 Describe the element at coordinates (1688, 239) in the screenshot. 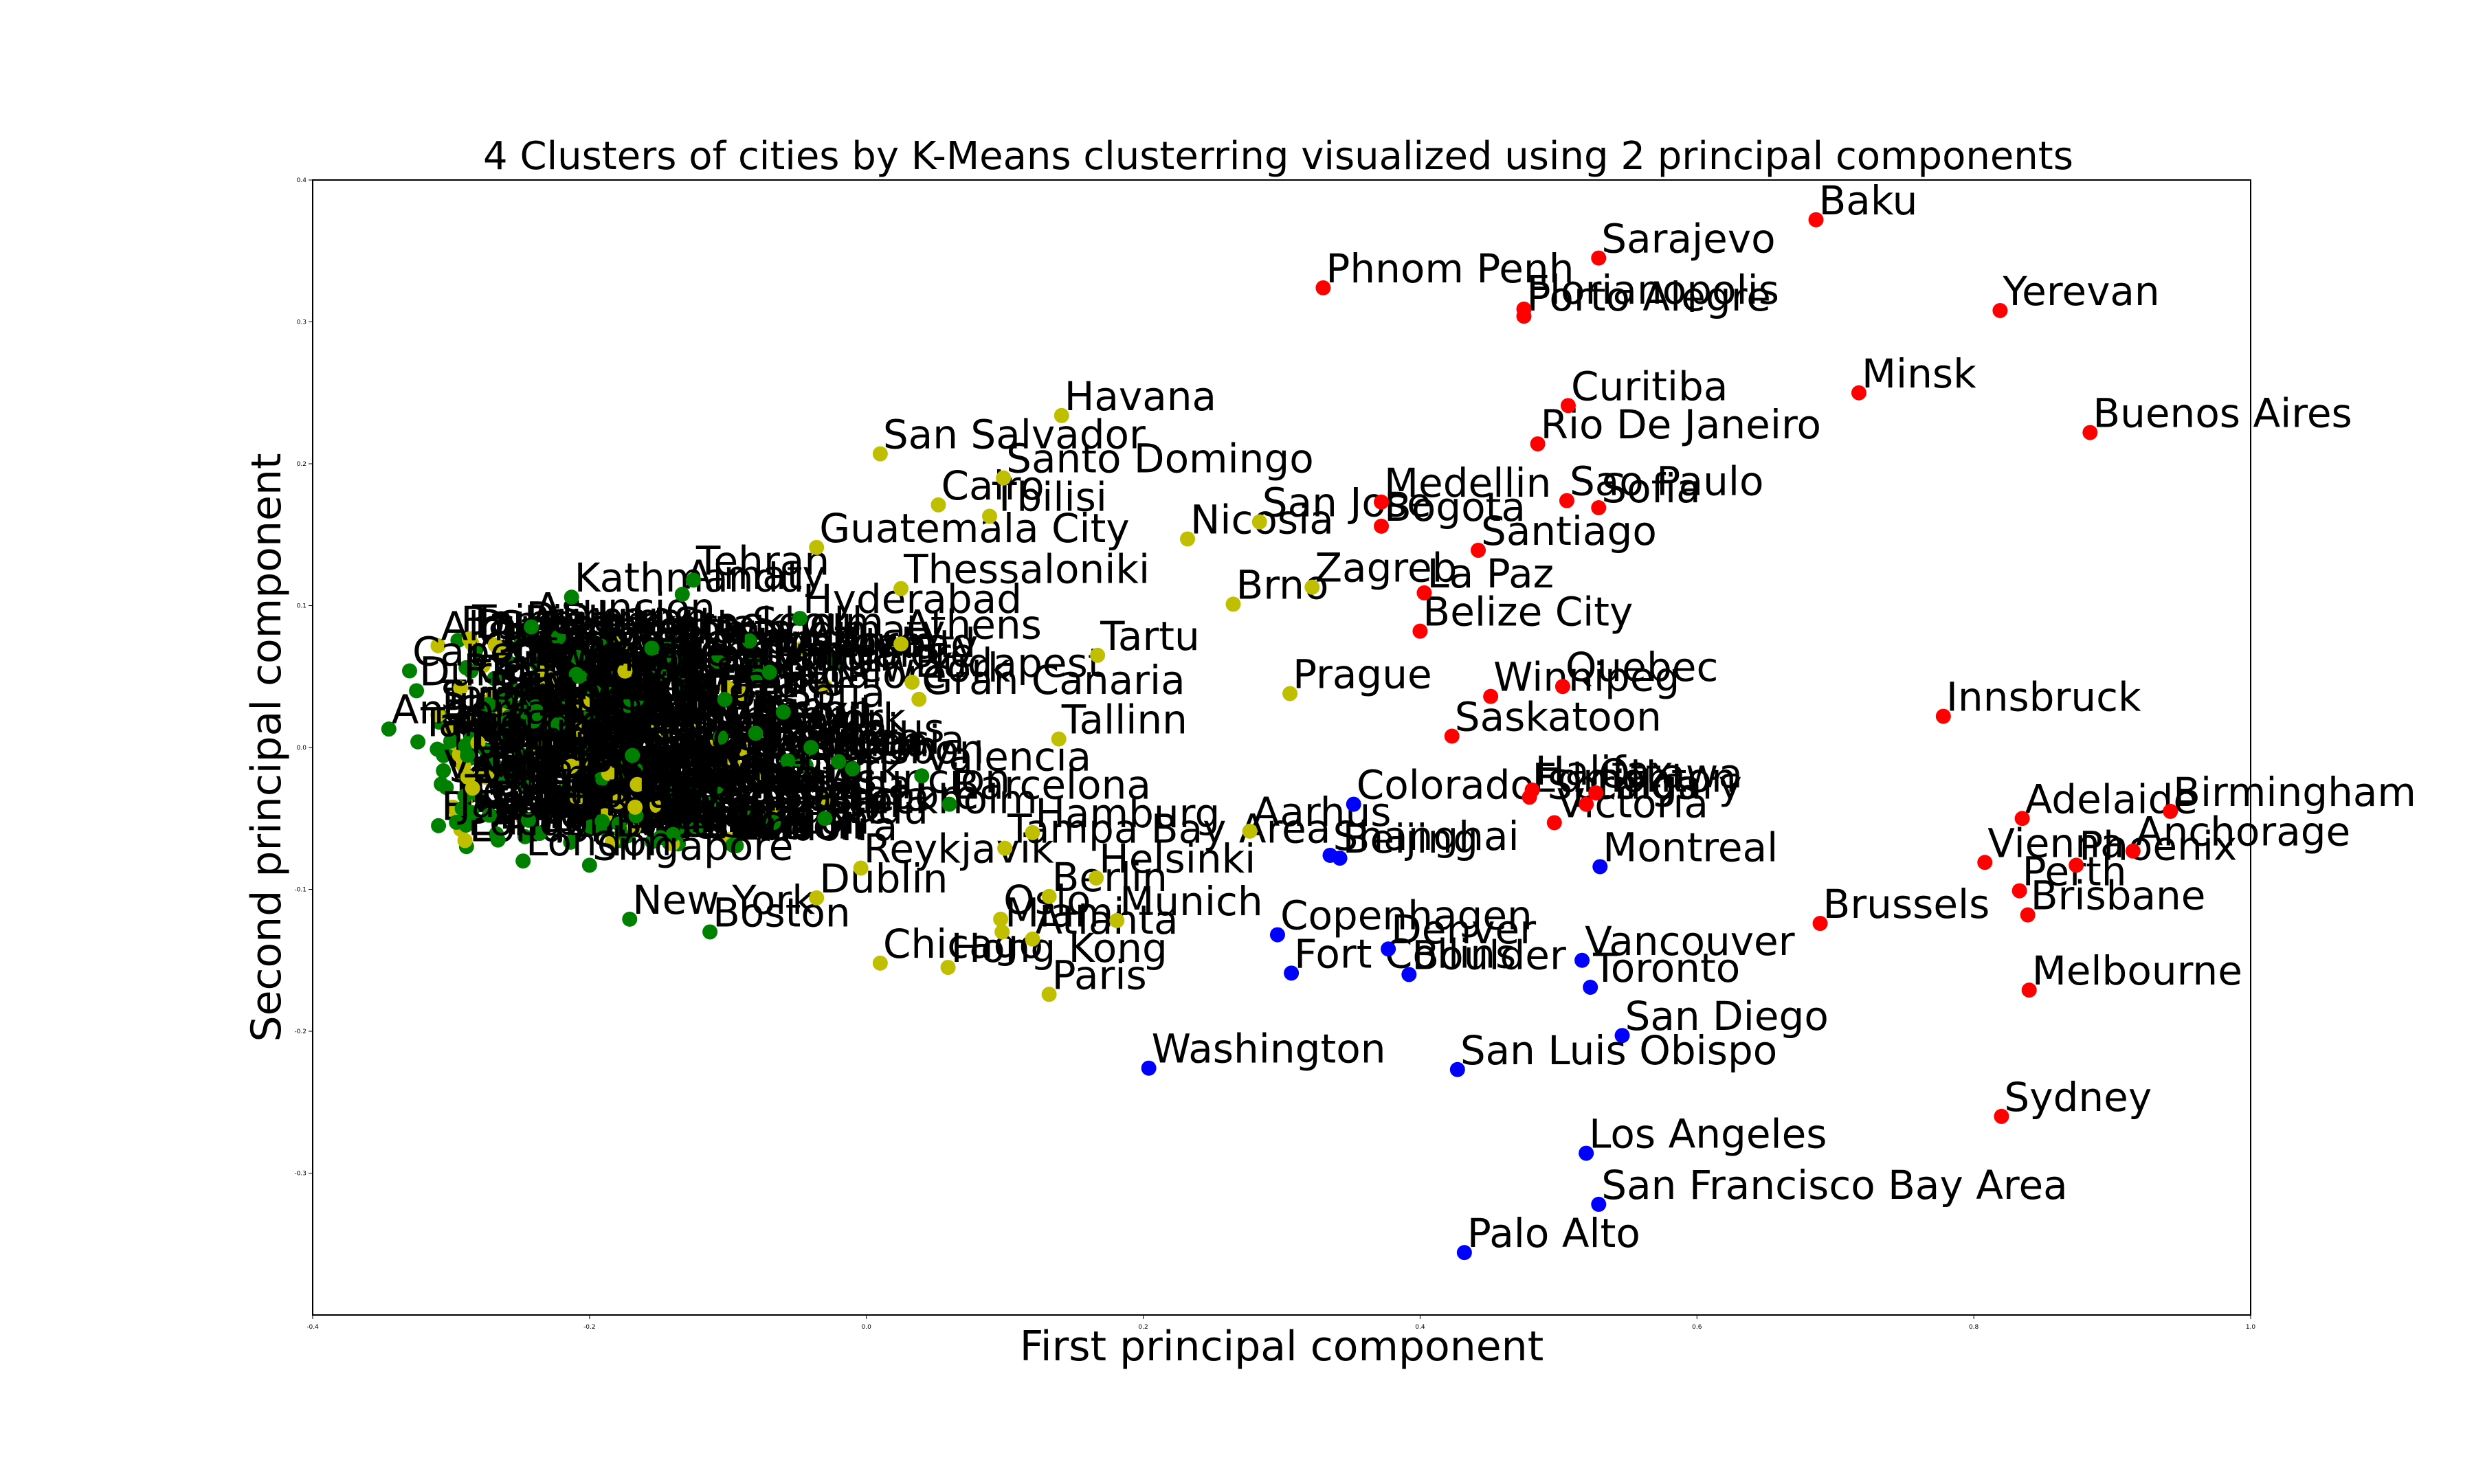

I see `point-label: Sarajevo` at that location.